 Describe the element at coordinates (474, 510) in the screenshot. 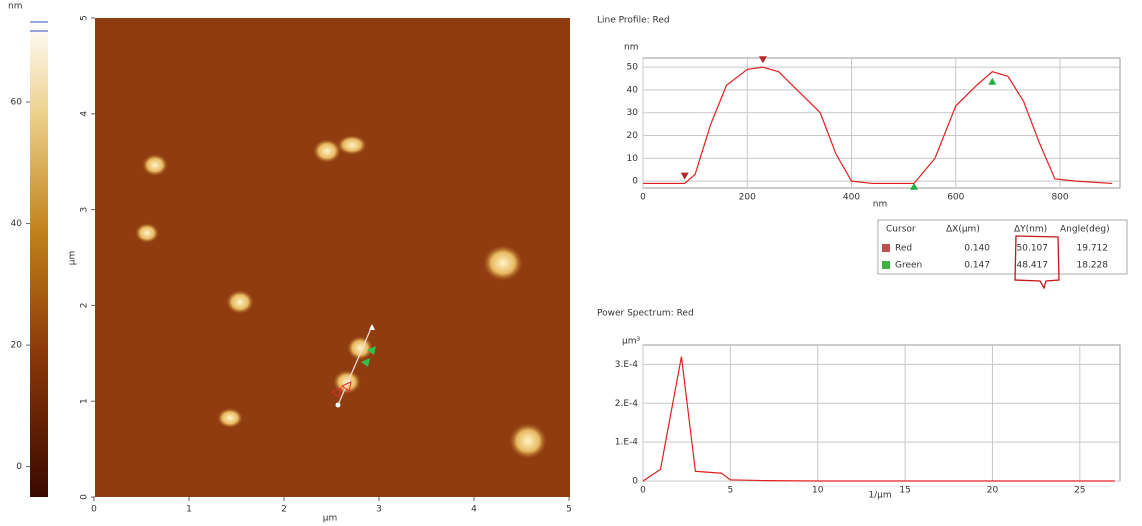

I see `x-tick-label: 4` at that location.